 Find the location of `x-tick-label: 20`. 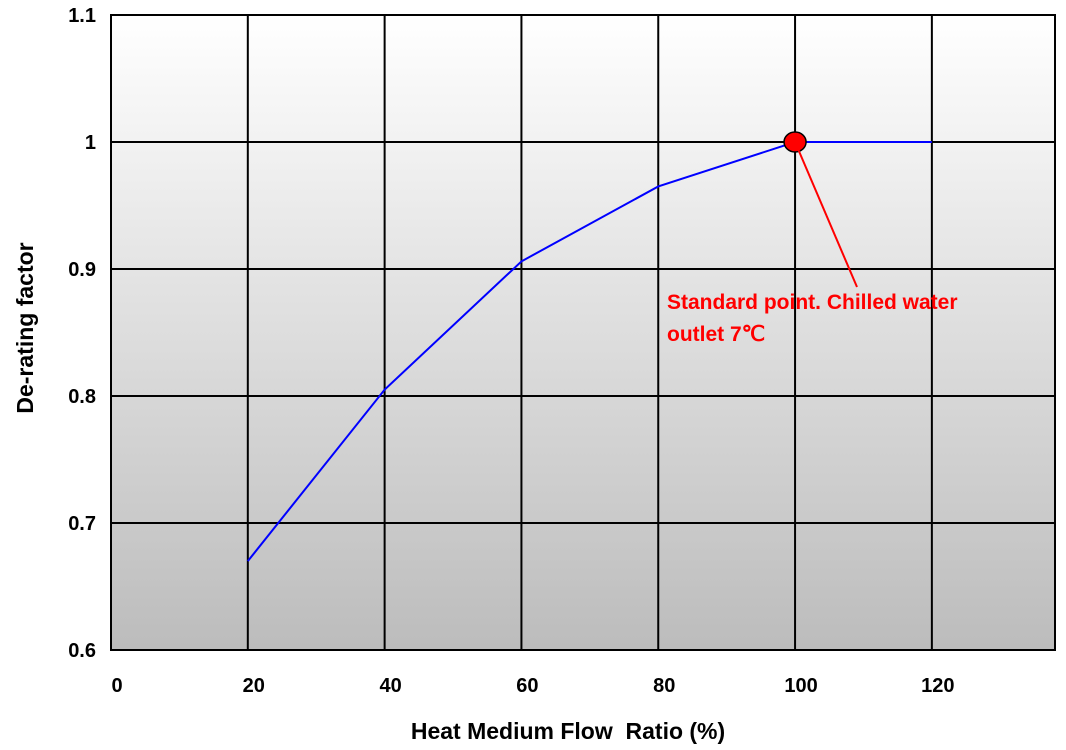

x-tick-label: 20 is located at coordinates (254, 686).